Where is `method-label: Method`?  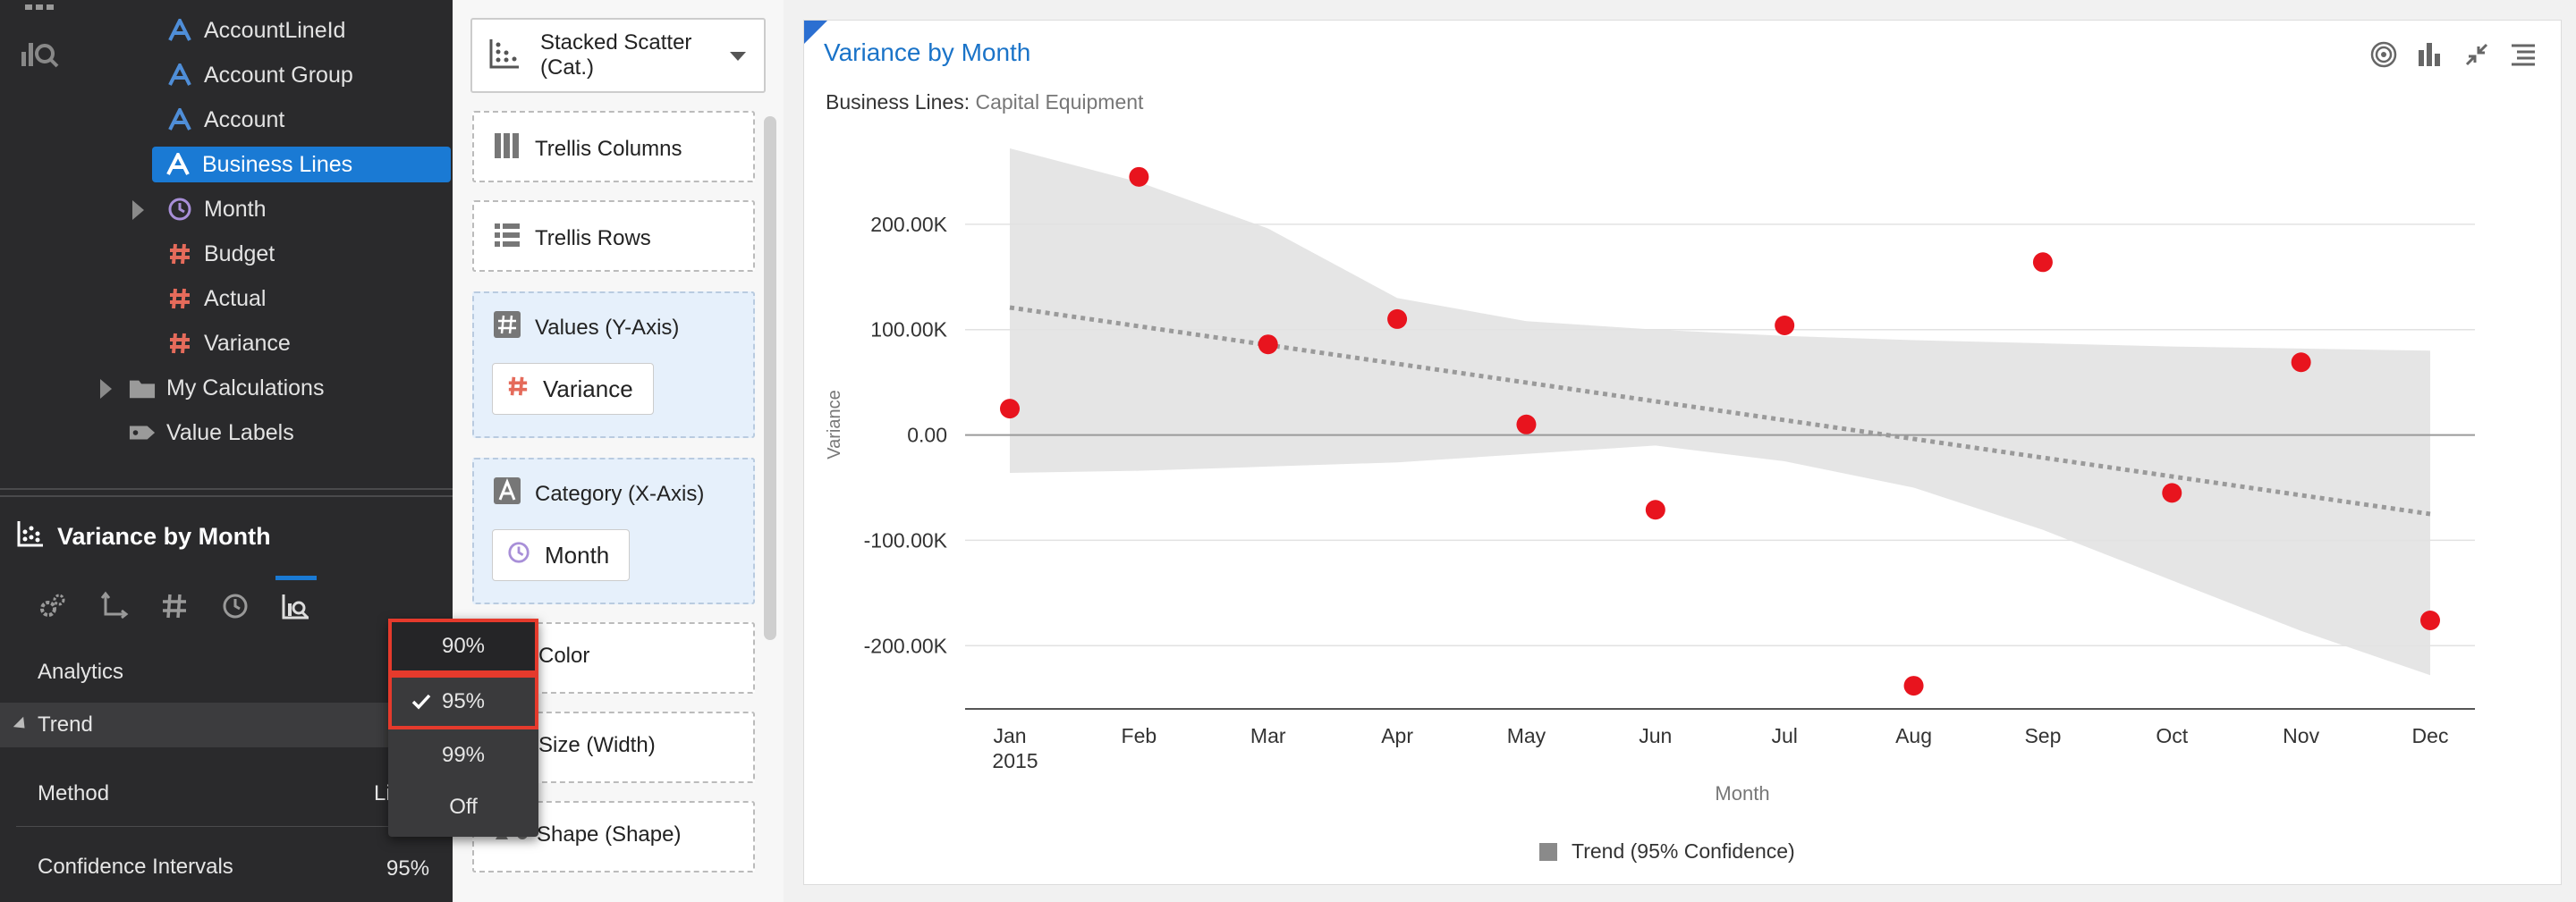
method-label: Method is located at coordinates (74, 793).